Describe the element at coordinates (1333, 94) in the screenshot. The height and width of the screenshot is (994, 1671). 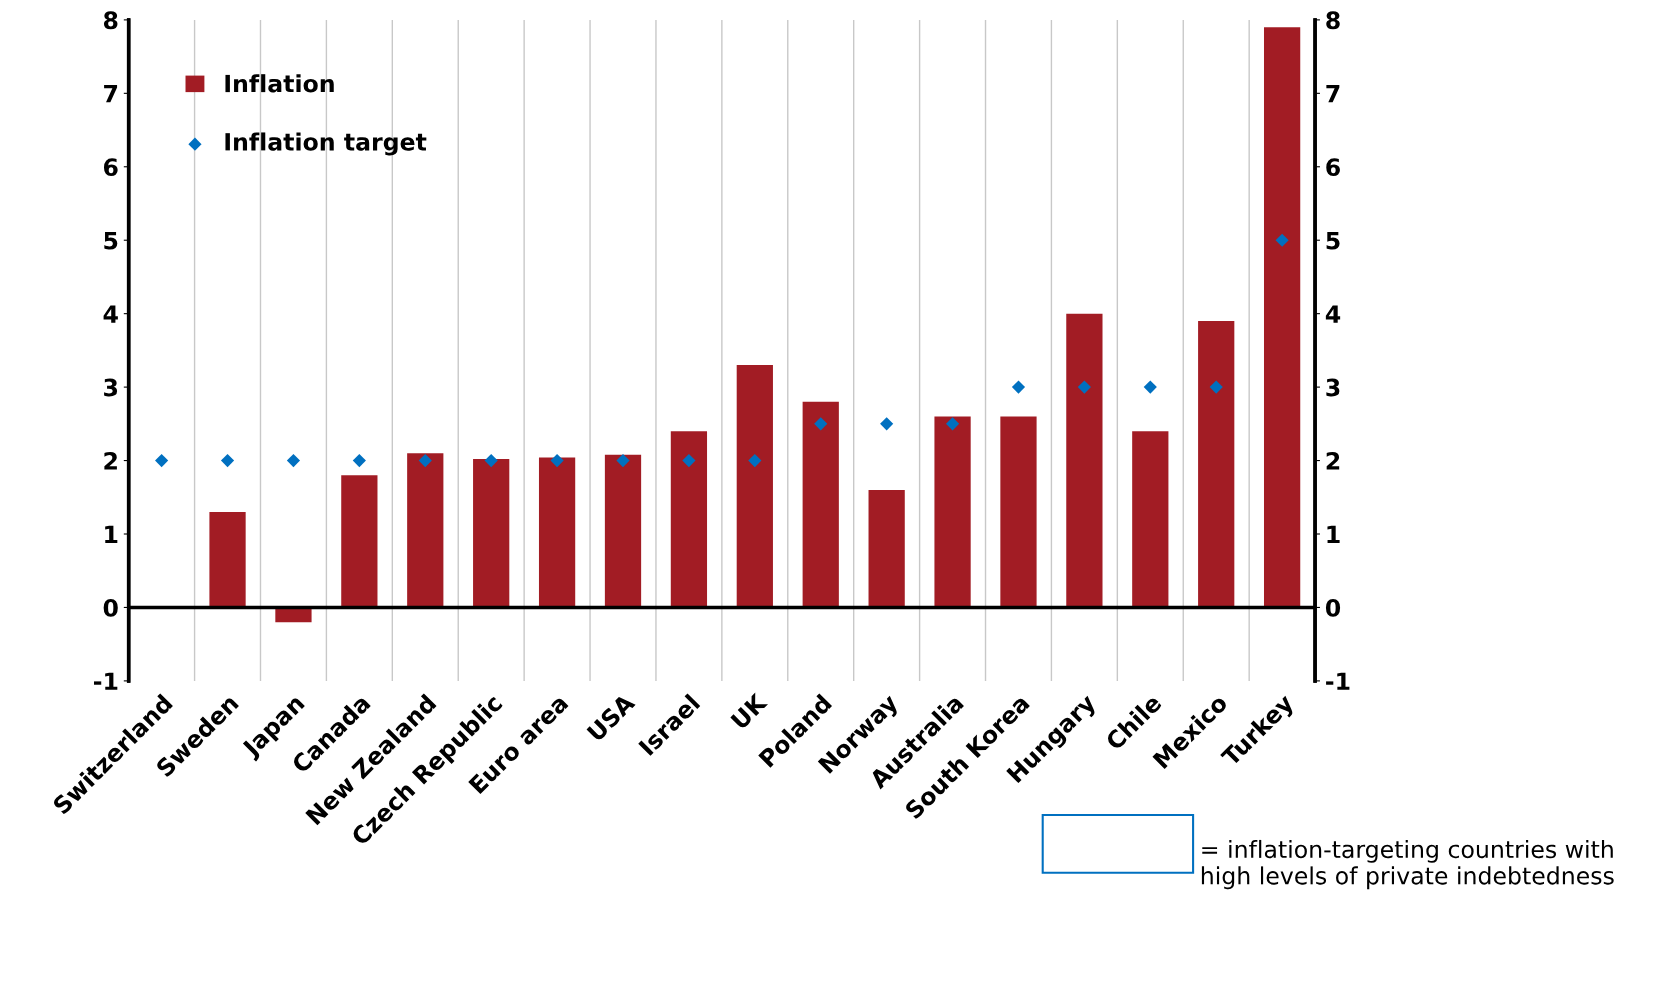
I see `y2-tick-label: 7` at that location.